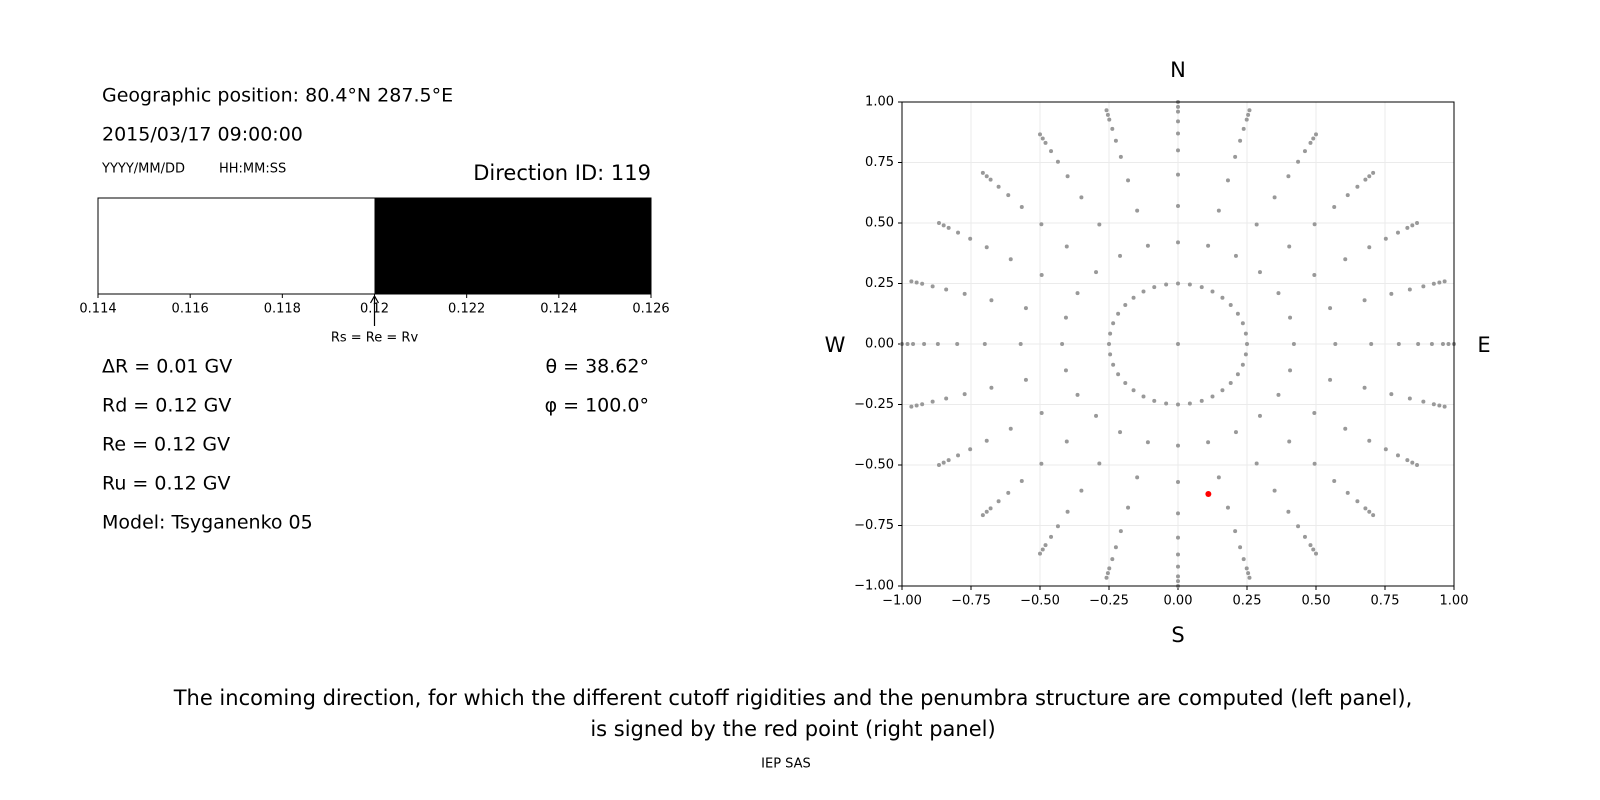 This screenshot has height=800, width=1600. Describe the element at coordinates (1385, 601) in the screenshot. I see `x-tick-label: 0.75` at that location.